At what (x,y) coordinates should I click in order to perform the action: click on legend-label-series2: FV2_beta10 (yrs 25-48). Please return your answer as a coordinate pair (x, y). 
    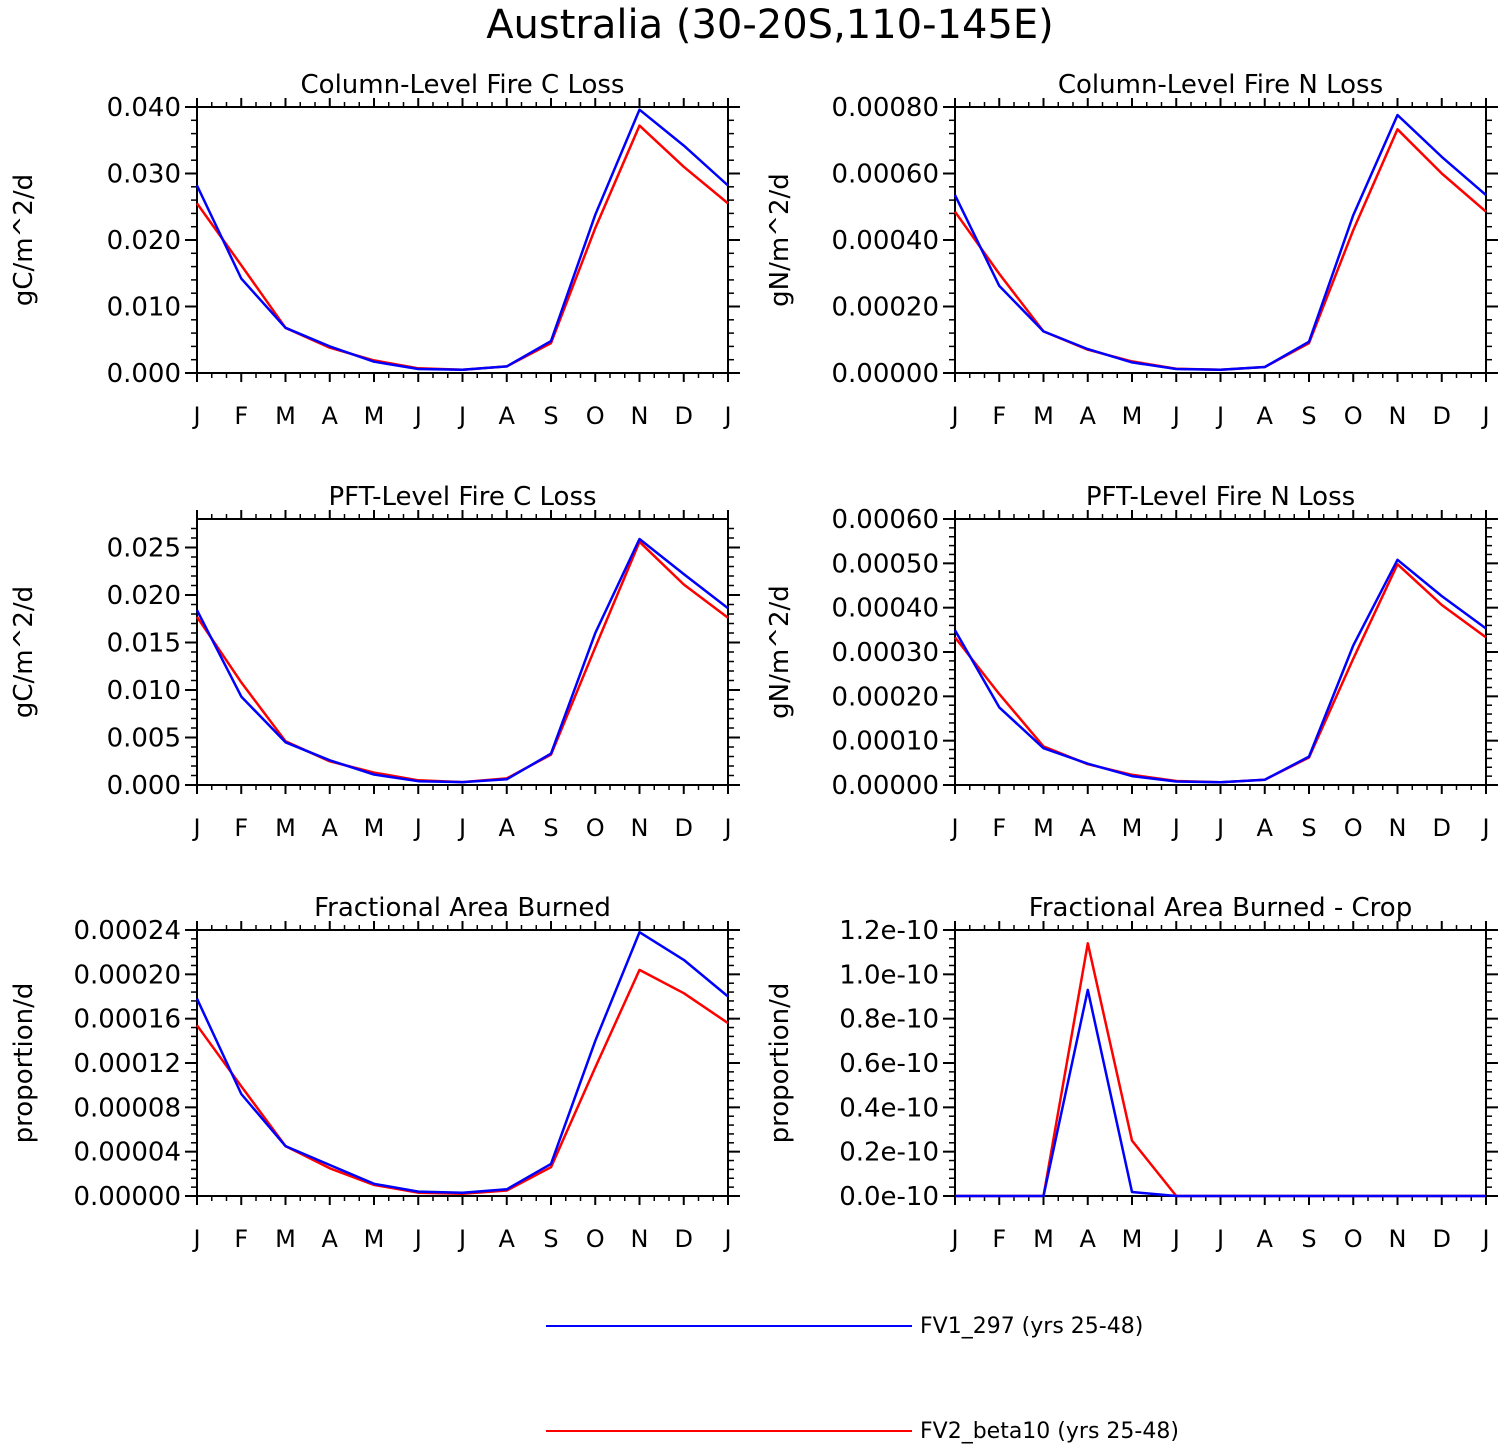
    Looking at the image, I should click on (1049, 1431).